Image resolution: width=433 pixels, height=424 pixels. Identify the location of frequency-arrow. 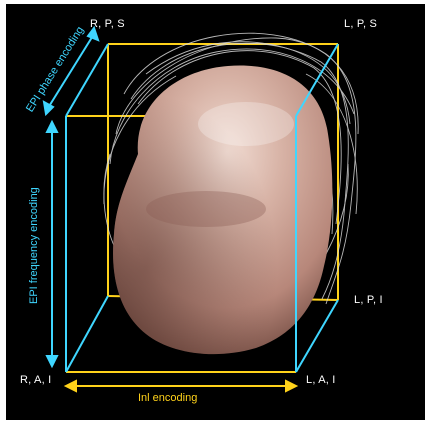
(52, 244).